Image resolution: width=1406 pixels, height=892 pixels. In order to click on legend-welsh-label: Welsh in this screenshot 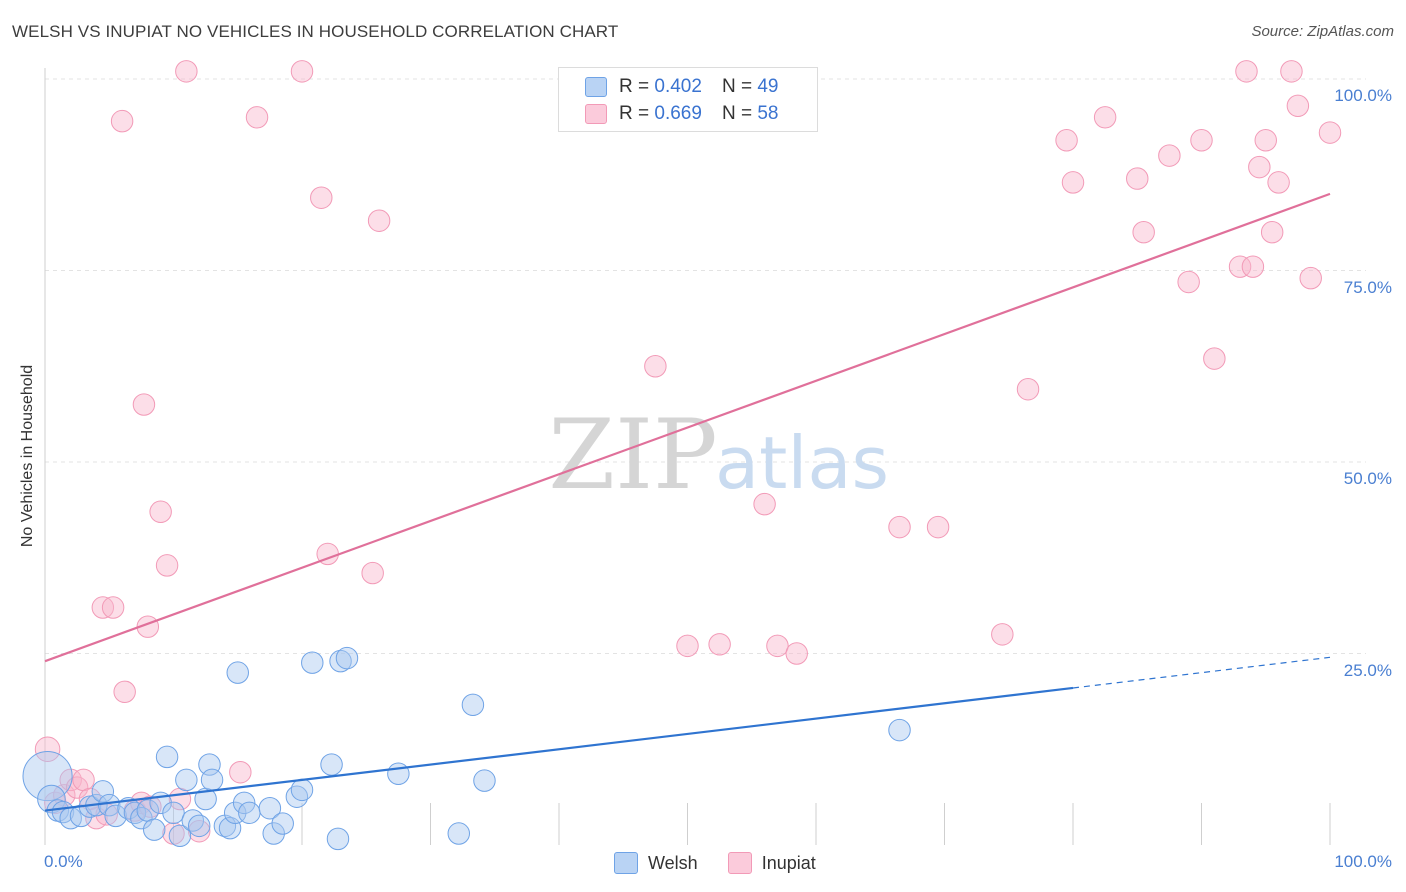, I will do `click(673, 862)`.